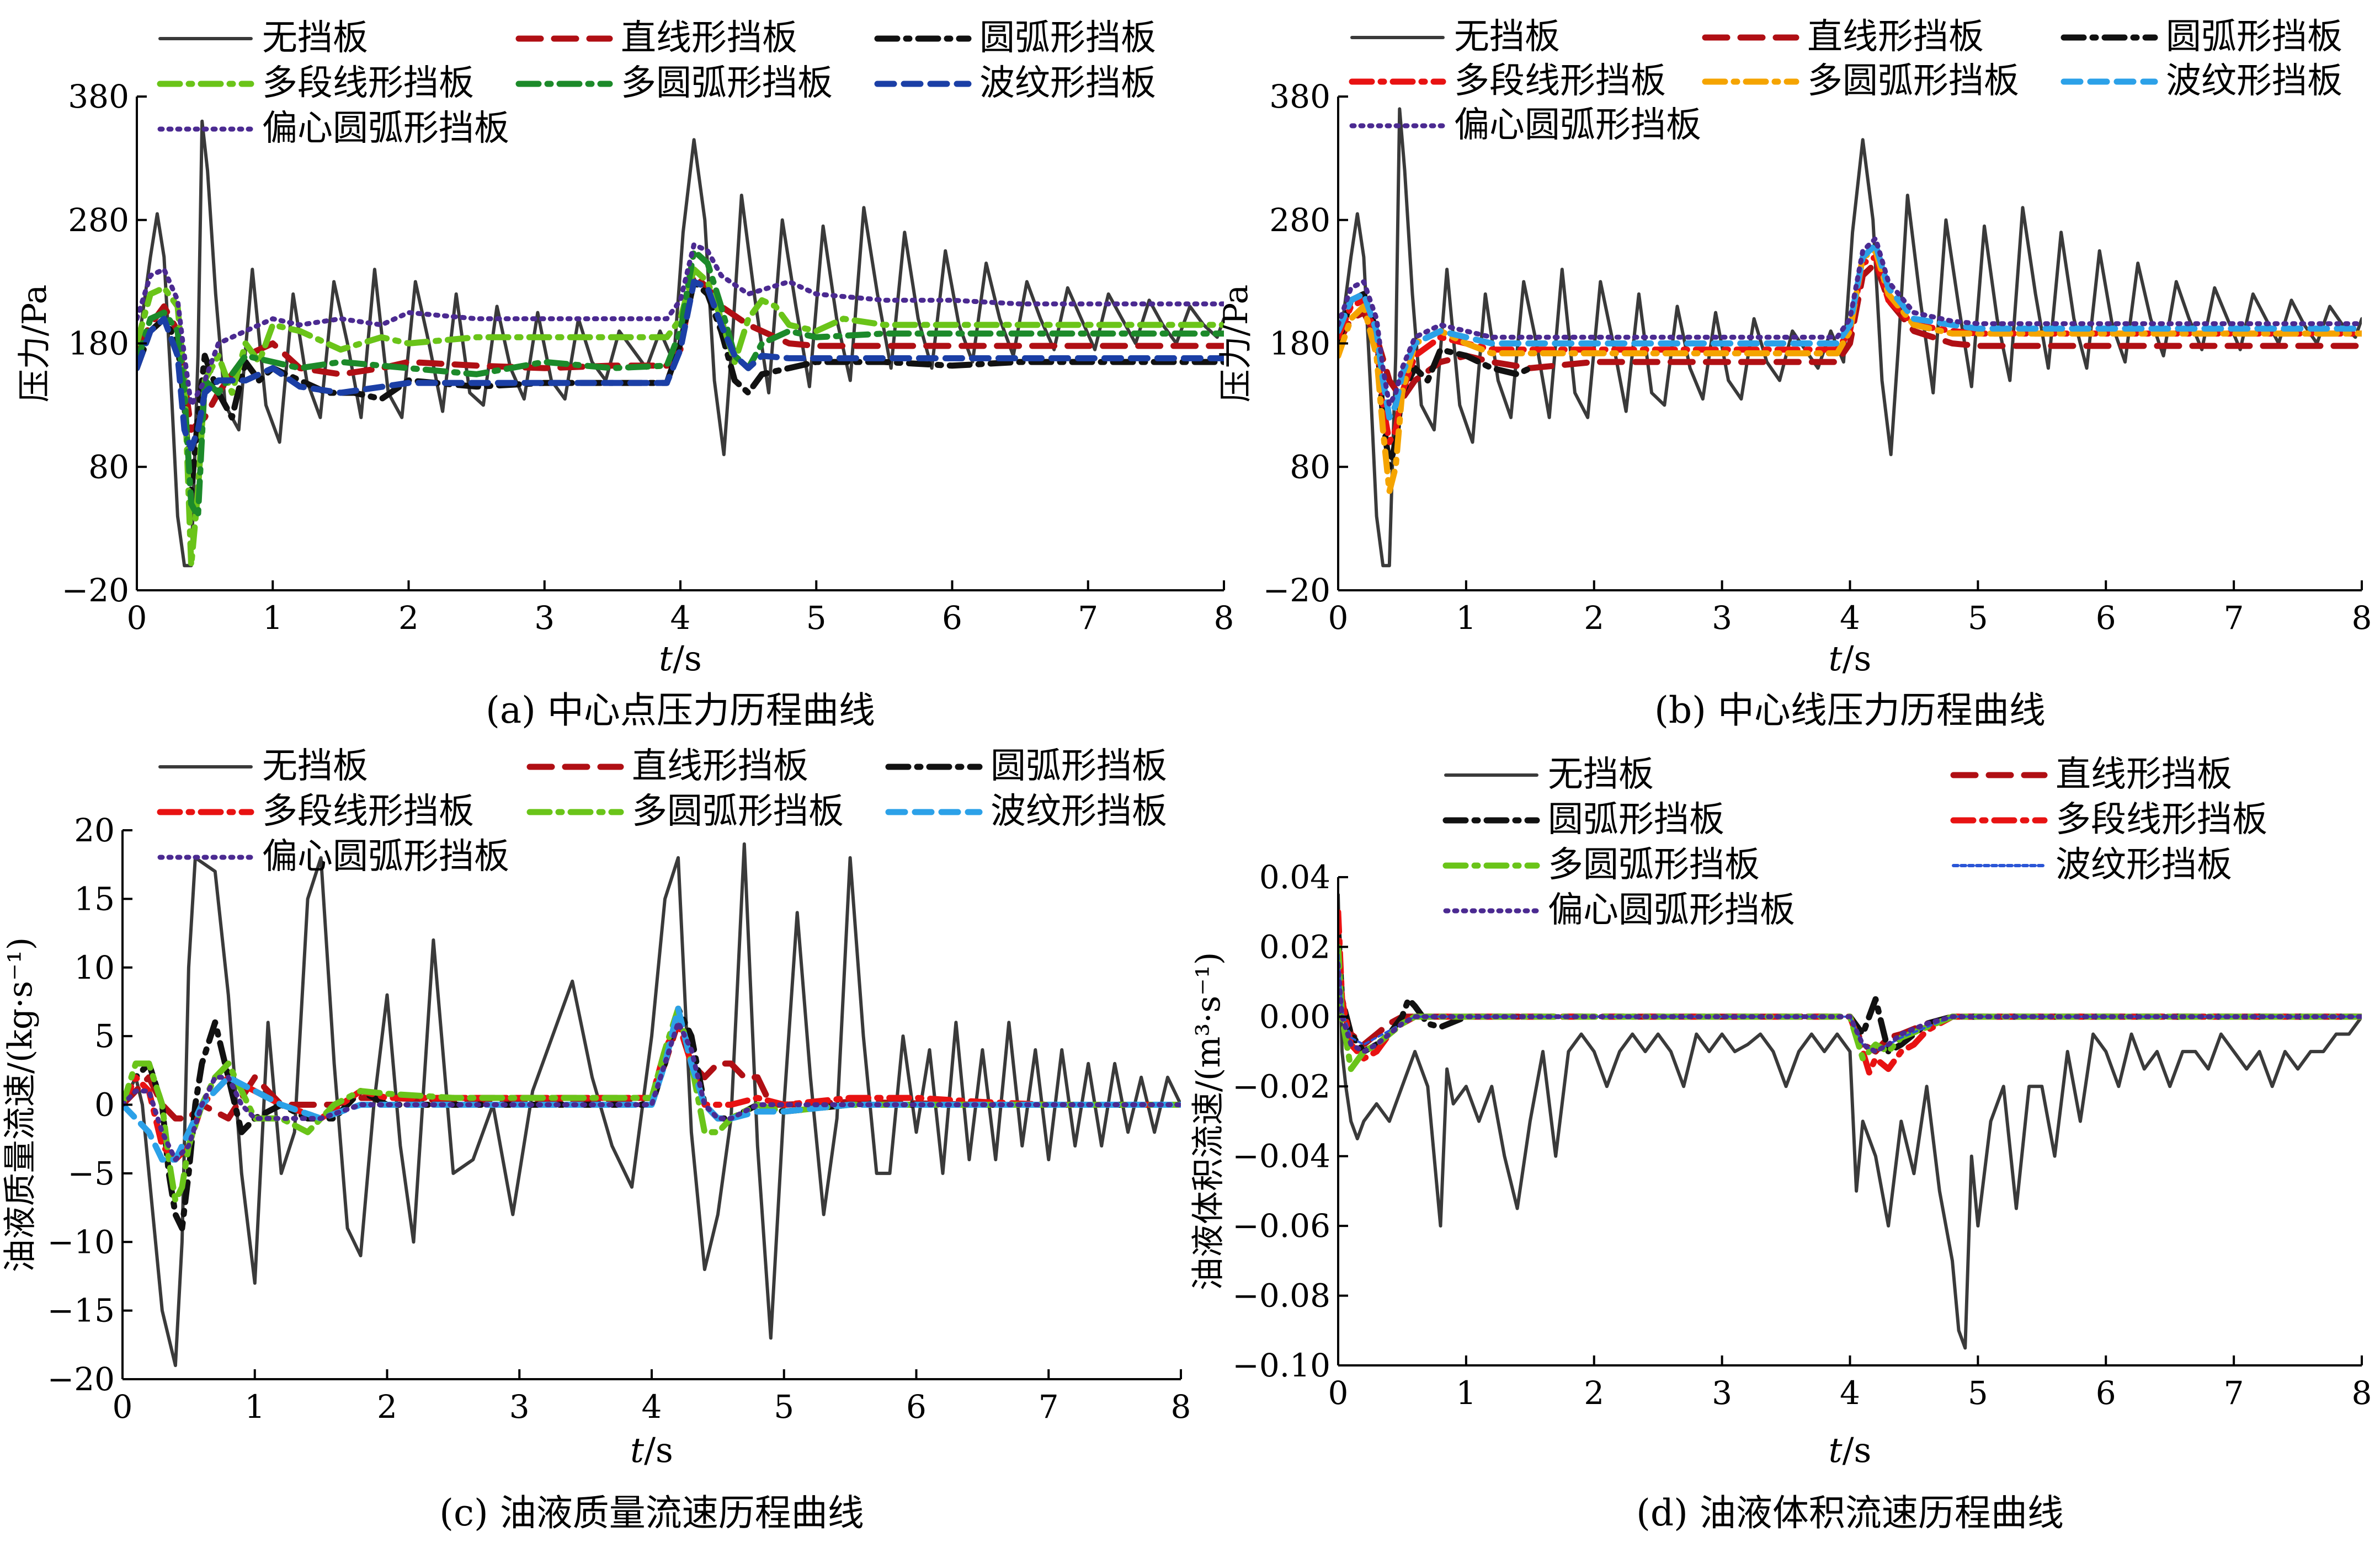  I want to click on y-tick-label: 180, so click(98, 343).